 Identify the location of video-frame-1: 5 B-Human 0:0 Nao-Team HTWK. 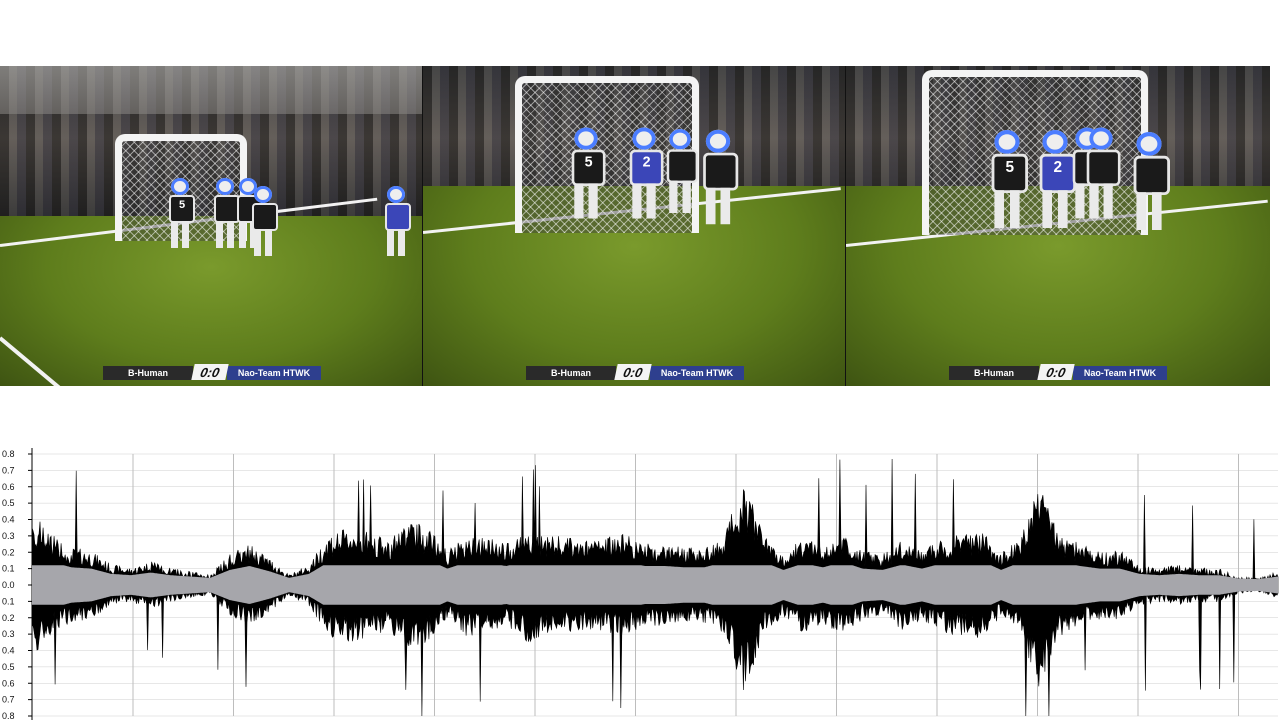
(211, 226).